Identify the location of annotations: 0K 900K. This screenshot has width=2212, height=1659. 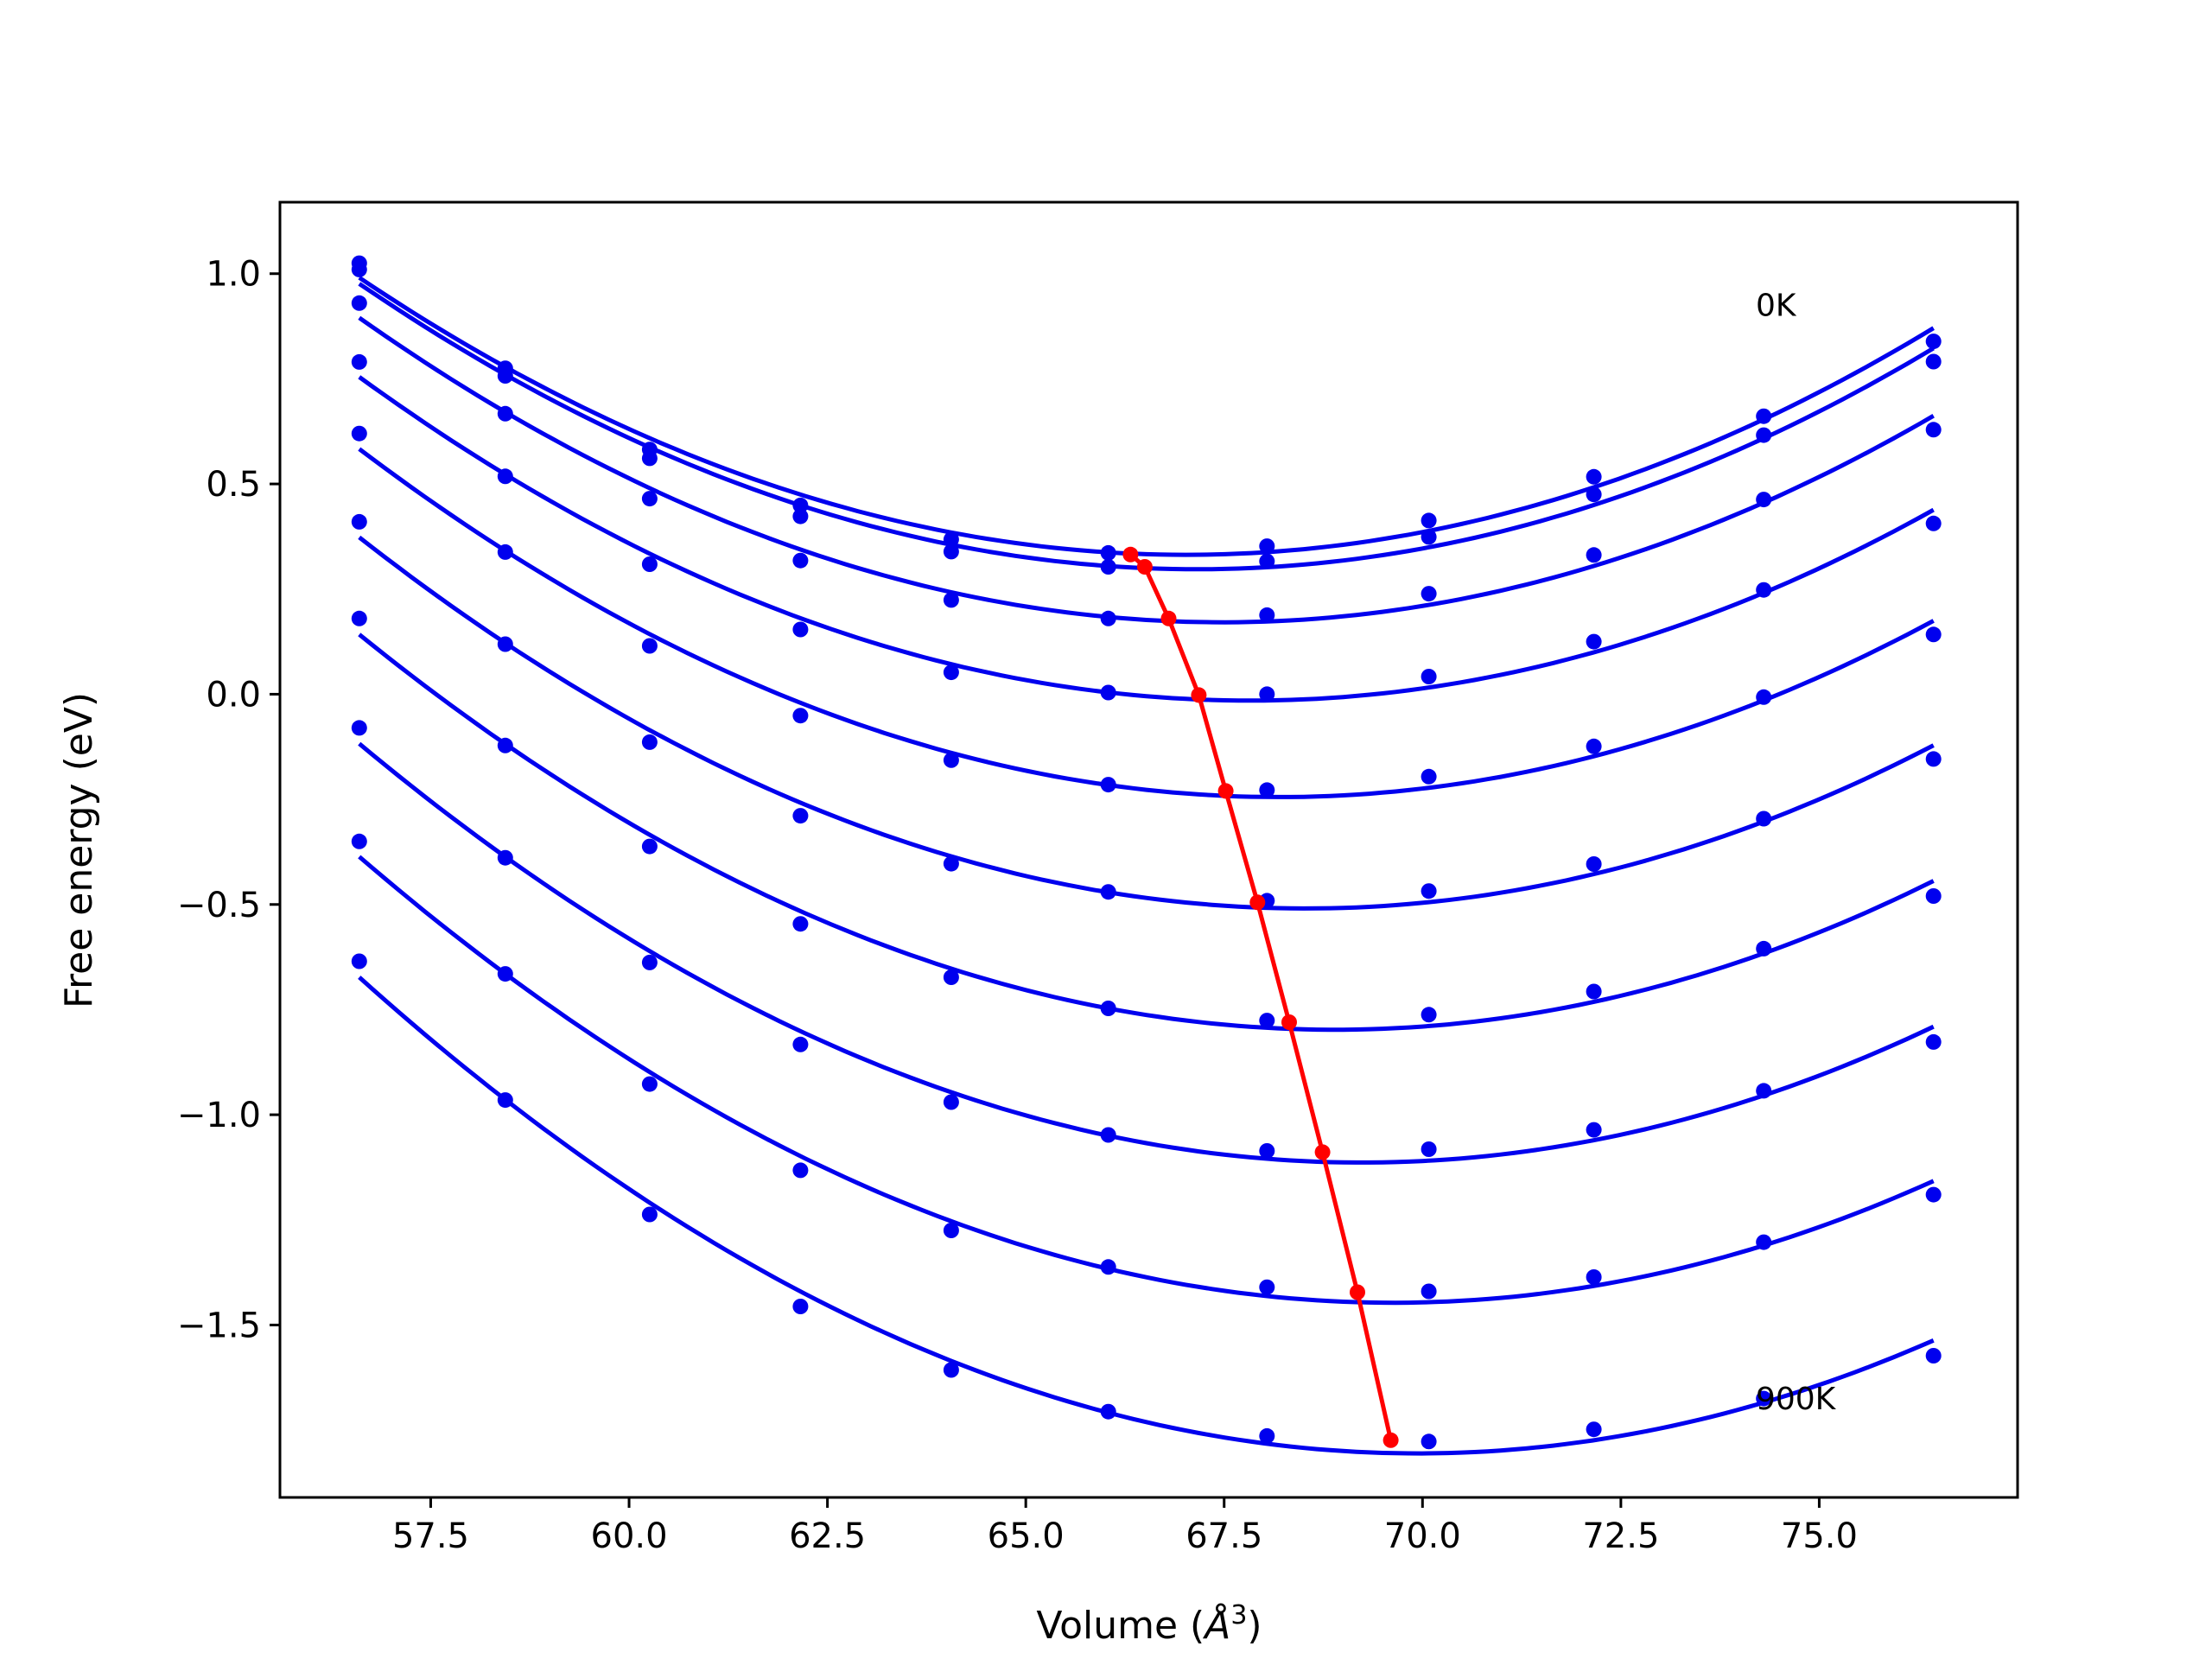
(1796, 852).